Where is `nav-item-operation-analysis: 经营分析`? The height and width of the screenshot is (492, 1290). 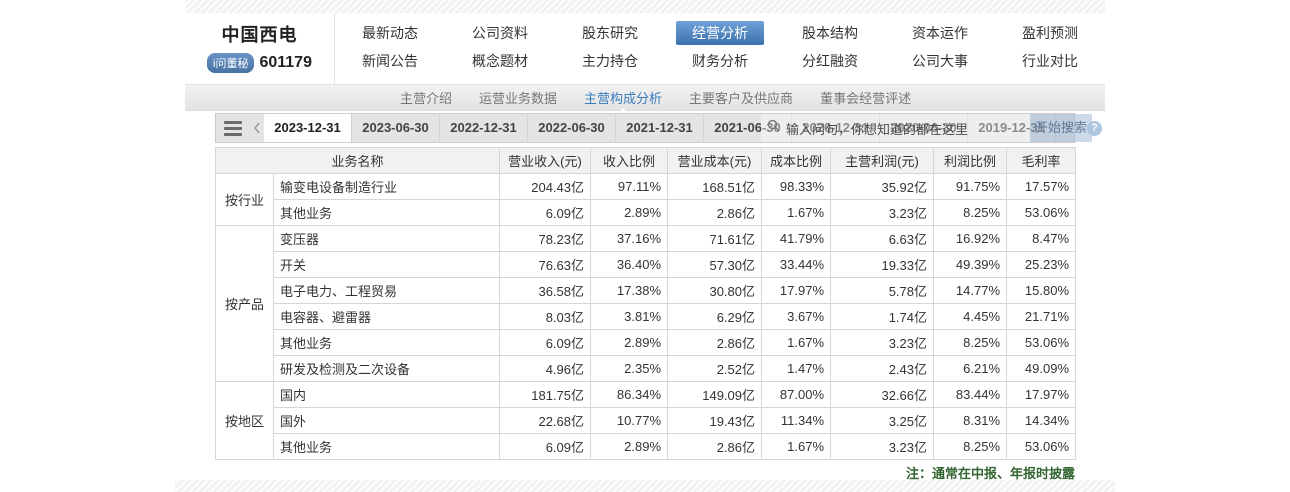
nav-item-operation-analysis: 经营分析 is located at coordinates (720, 35).